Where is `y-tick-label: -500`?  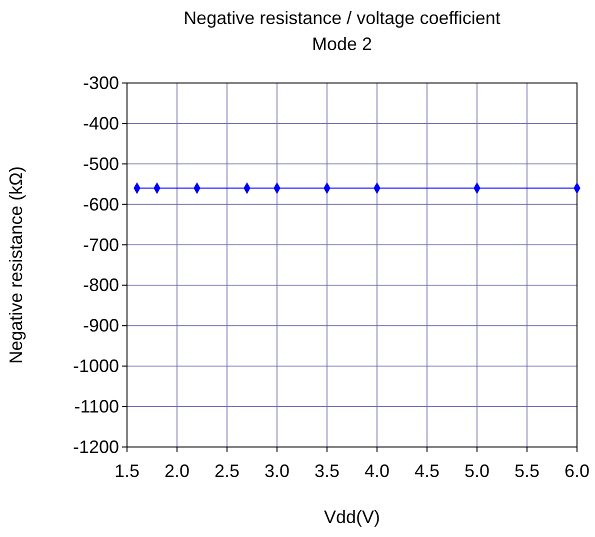
y-tick-label: -500 is located at coordinates (100, 164).